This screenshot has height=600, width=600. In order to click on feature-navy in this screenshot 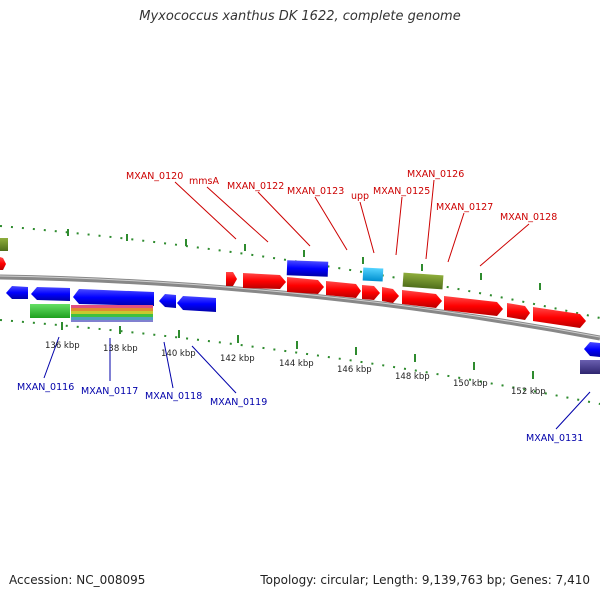, I will do `click(590, 367)`.